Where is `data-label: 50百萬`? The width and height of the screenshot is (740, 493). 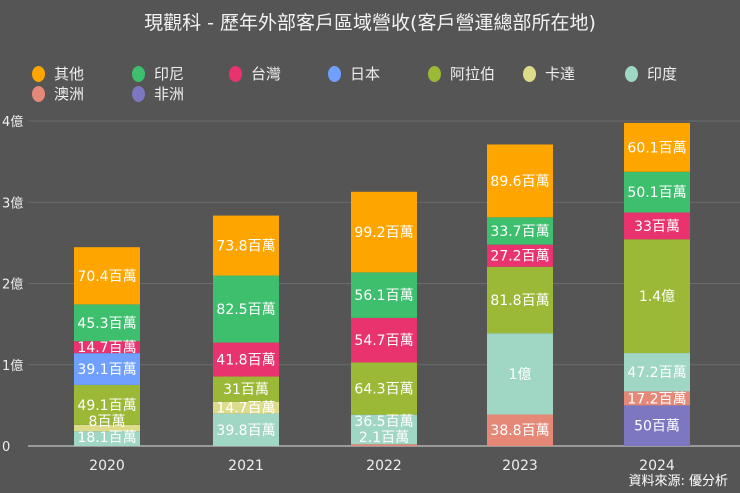
data-label: 50百萬 is located at coordinates (657, 427).